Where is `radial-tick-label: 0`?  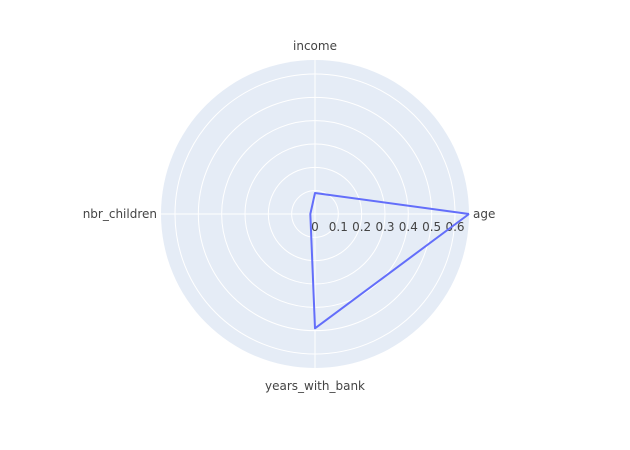 radial-tick-label: 0 is located at coordinates (315, 227).